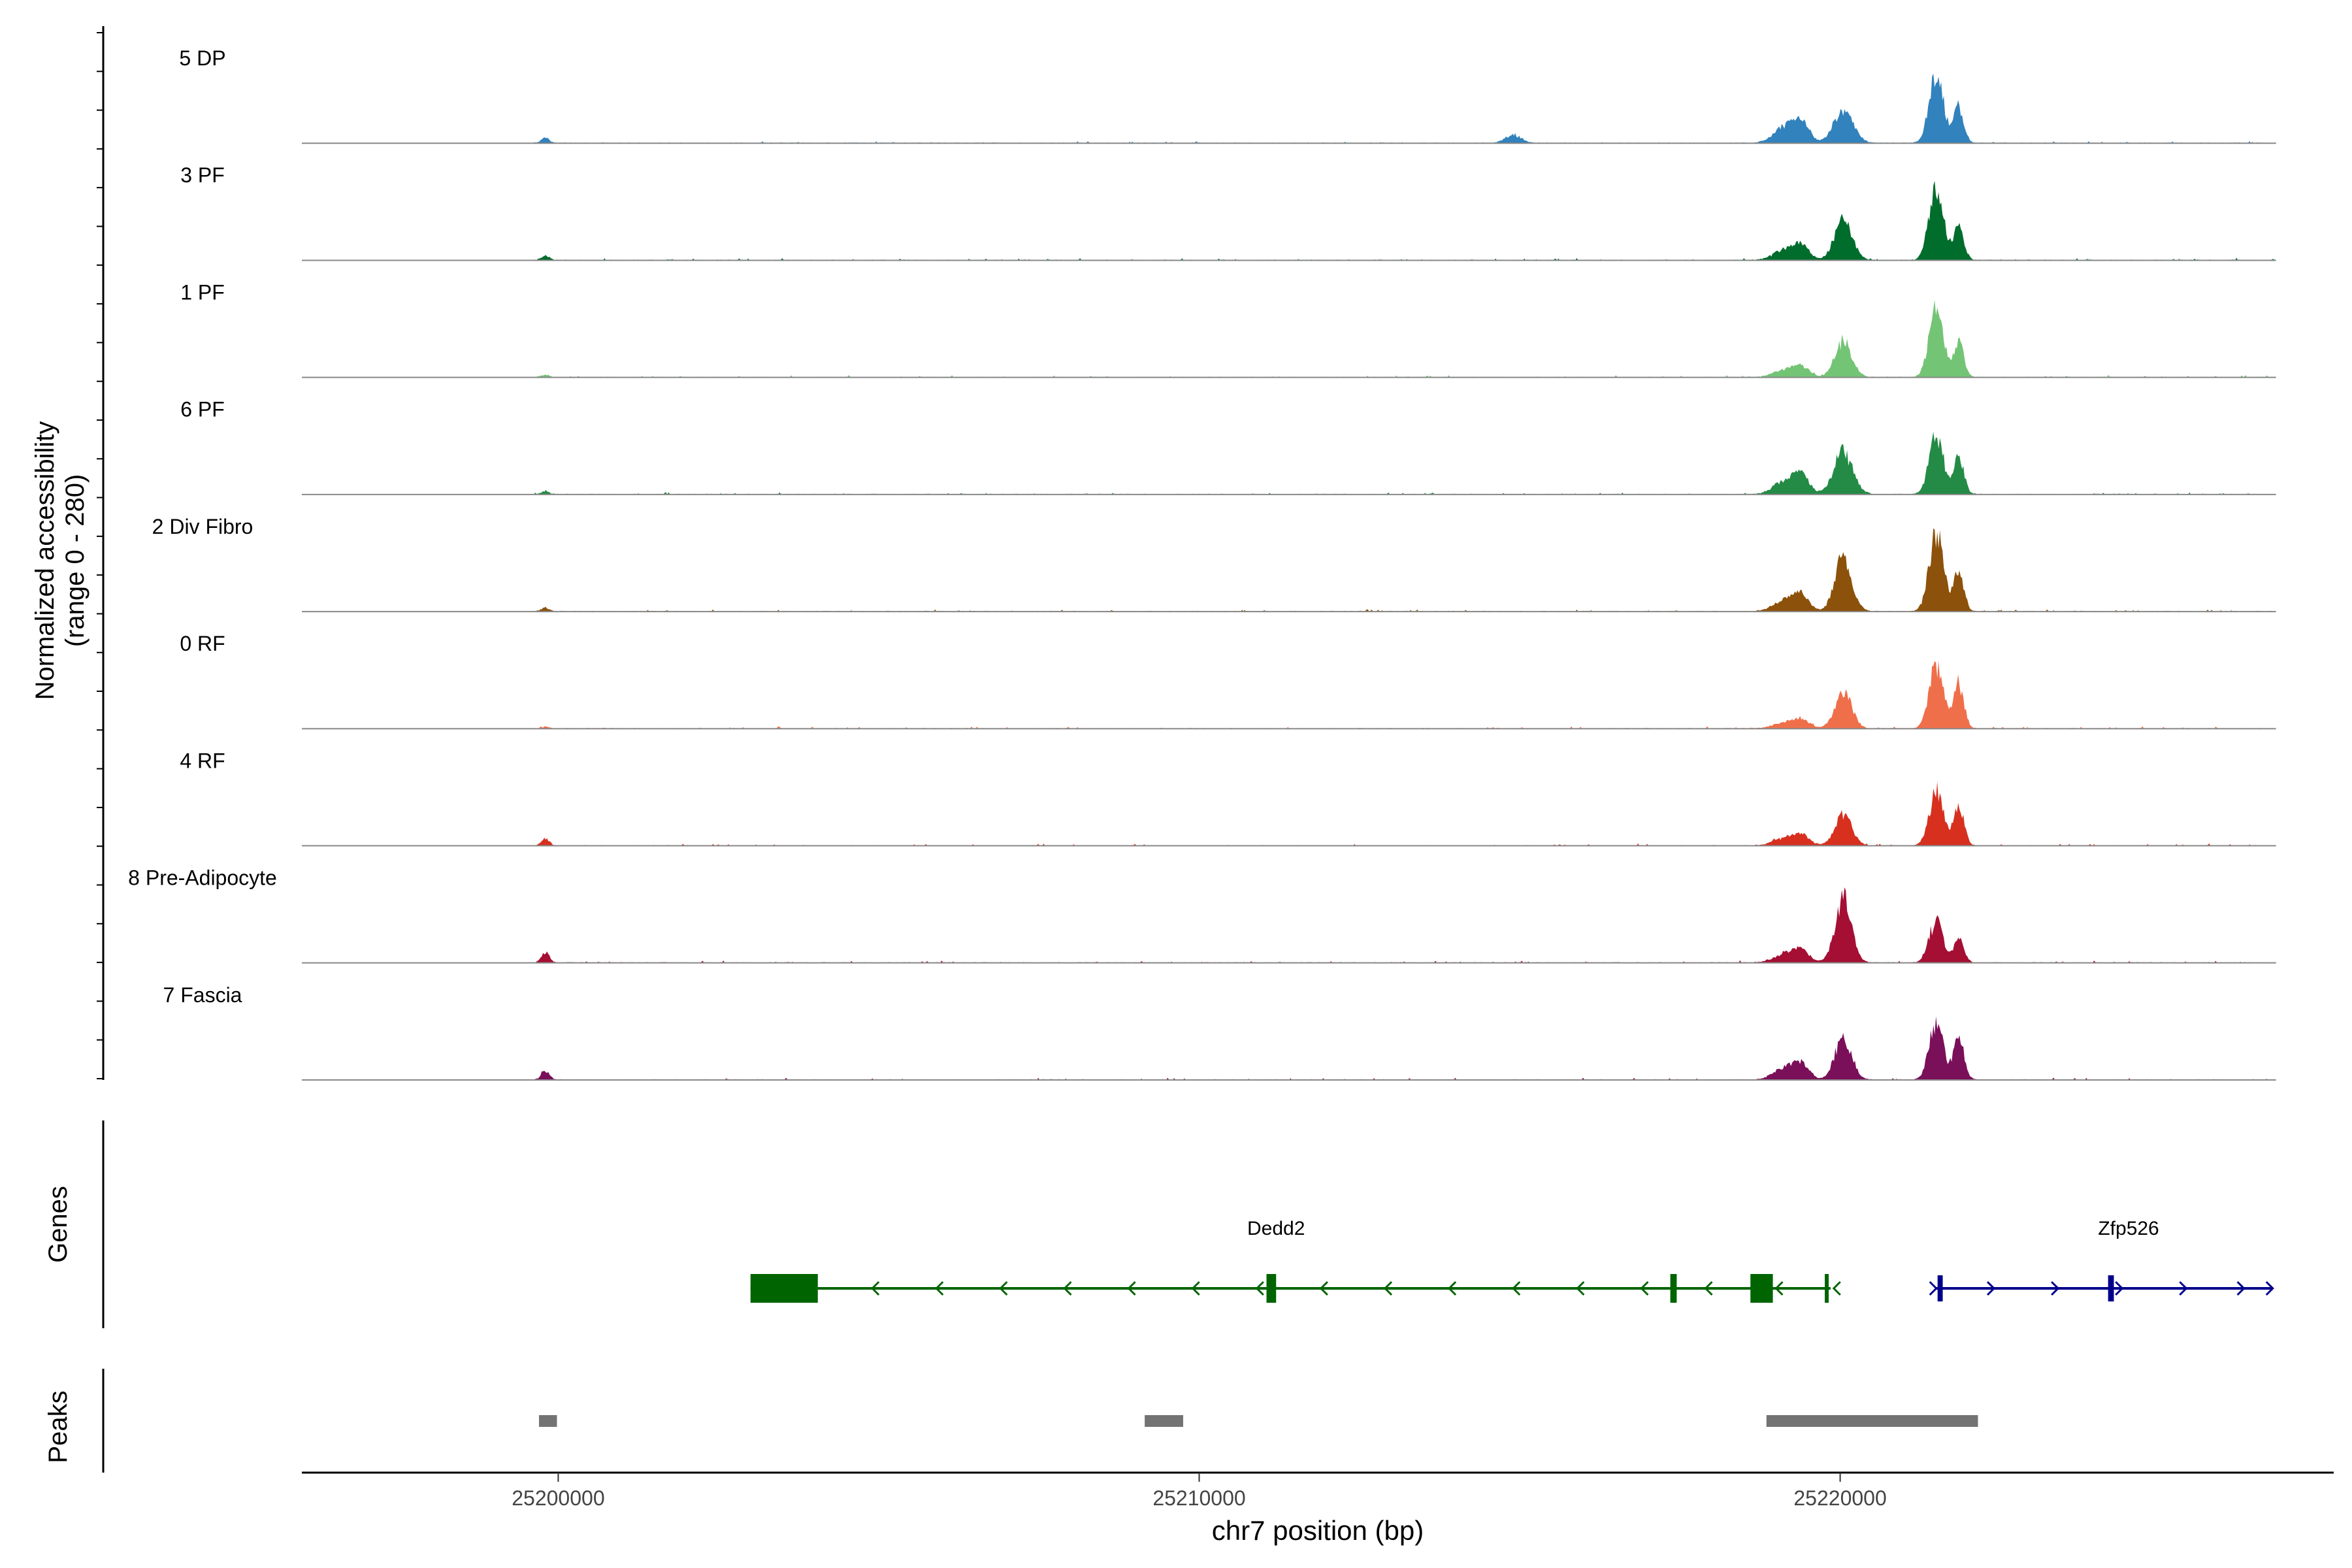 This screenshot has height=1568, width=2352. Describe the element at coordinates (558, 1498) in the screenshot. I see `x-tick-label: 25200000` at that location.